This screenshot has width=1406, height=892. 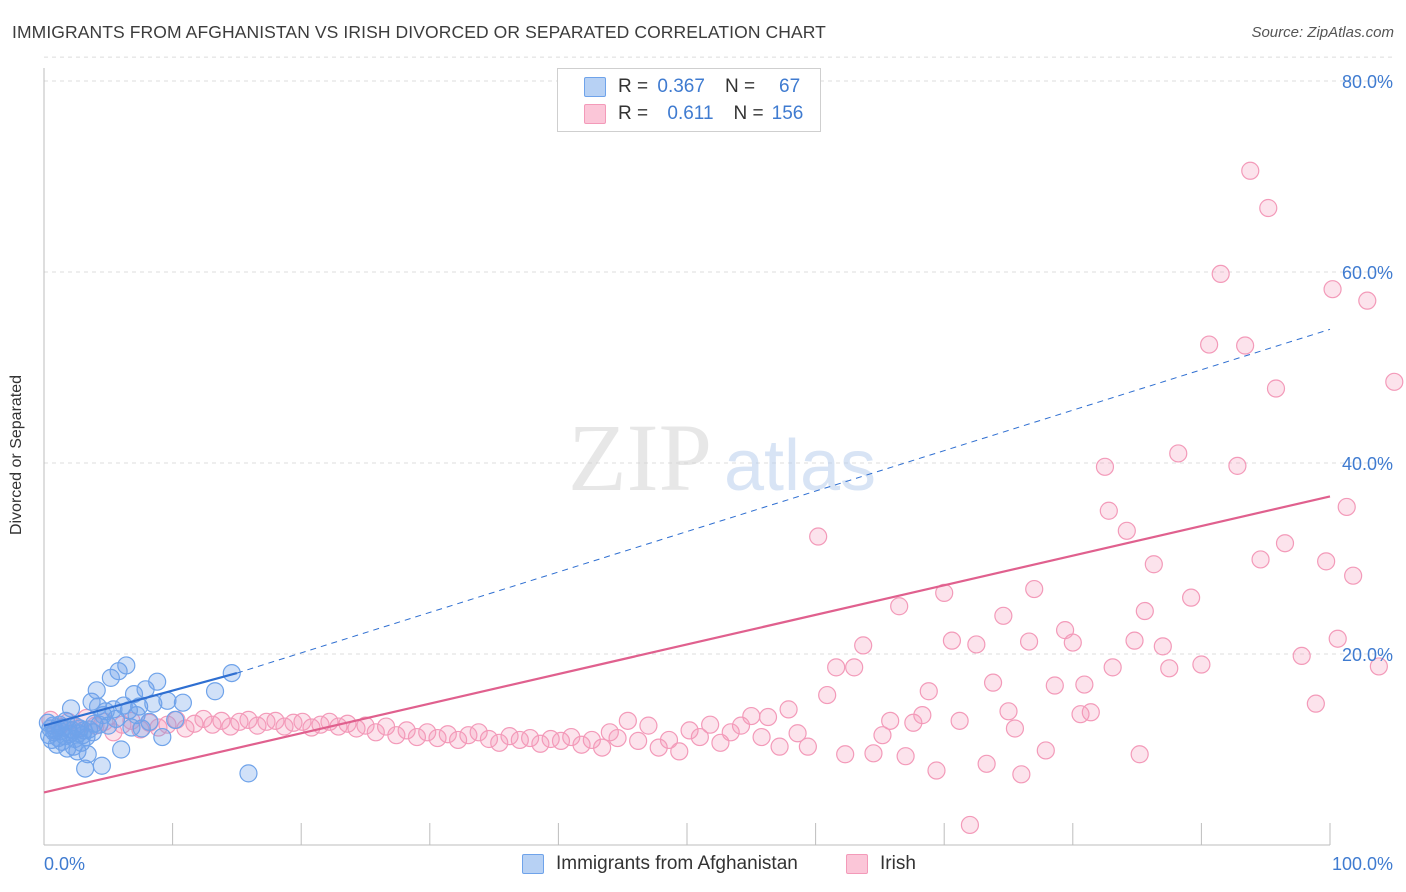 What do you see at coordinates (722, 457) in the screenshot?
I see `watermark: ZIP atlas` at bounding box center [722, 457].